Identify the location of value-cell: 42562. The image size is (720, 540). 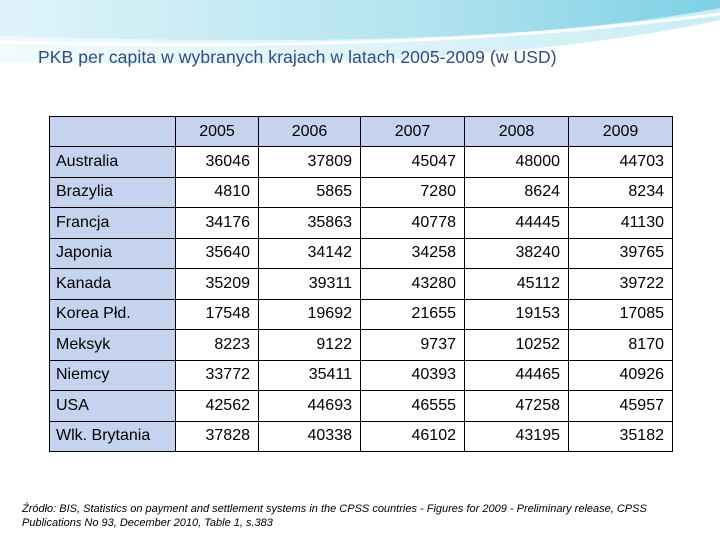
(217, 406).